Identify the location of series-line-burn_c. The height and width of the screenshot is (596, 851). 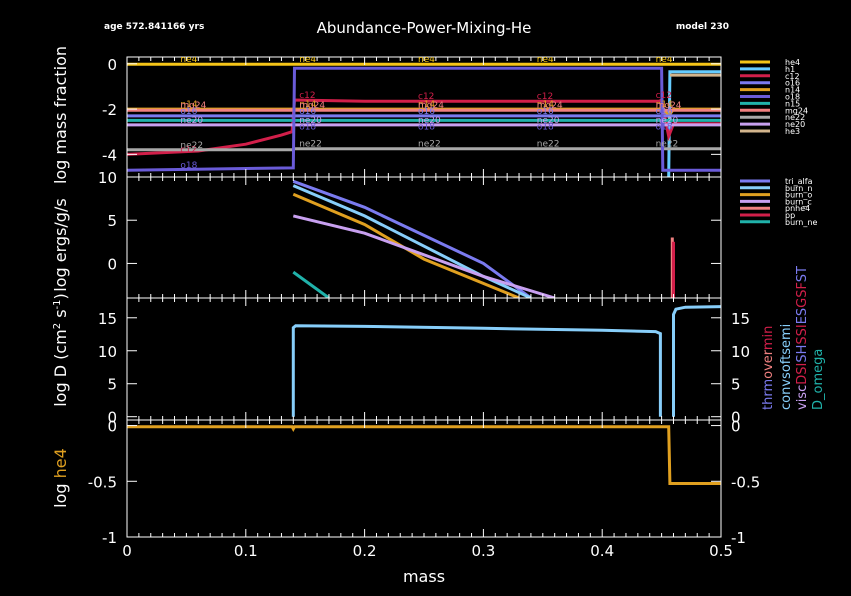
(424, 256).